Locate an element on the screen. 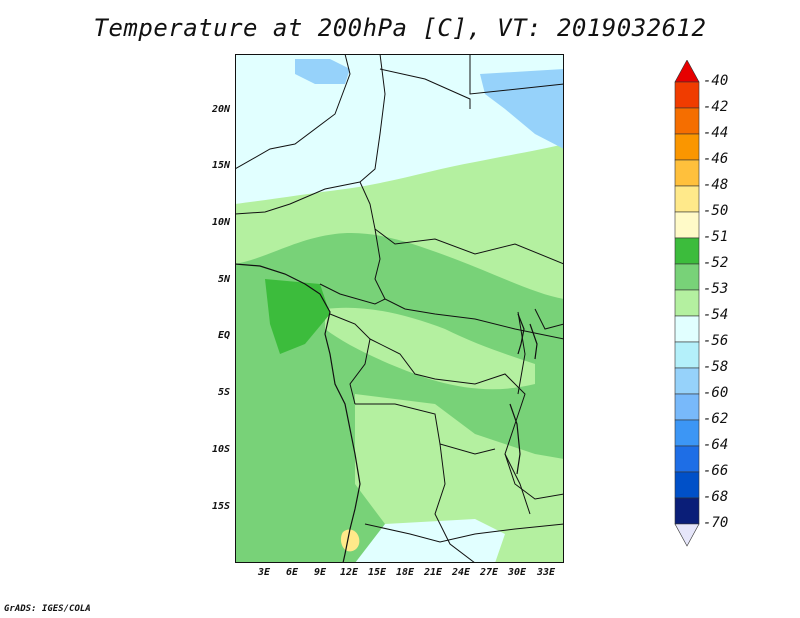  colorbar is located at coordinates (687, 303).